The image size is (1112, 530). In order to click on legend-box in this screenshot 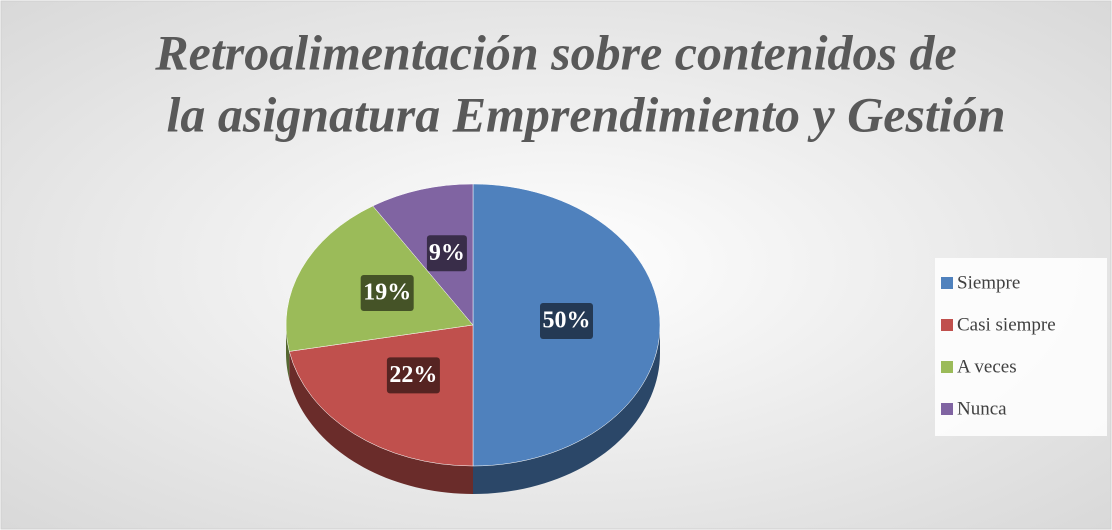, I will do `click(1021, 347)`.